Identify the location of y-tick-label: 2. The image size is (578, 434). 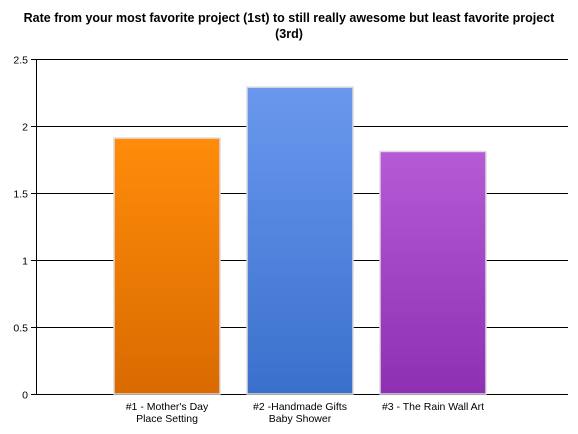
(25, 128).